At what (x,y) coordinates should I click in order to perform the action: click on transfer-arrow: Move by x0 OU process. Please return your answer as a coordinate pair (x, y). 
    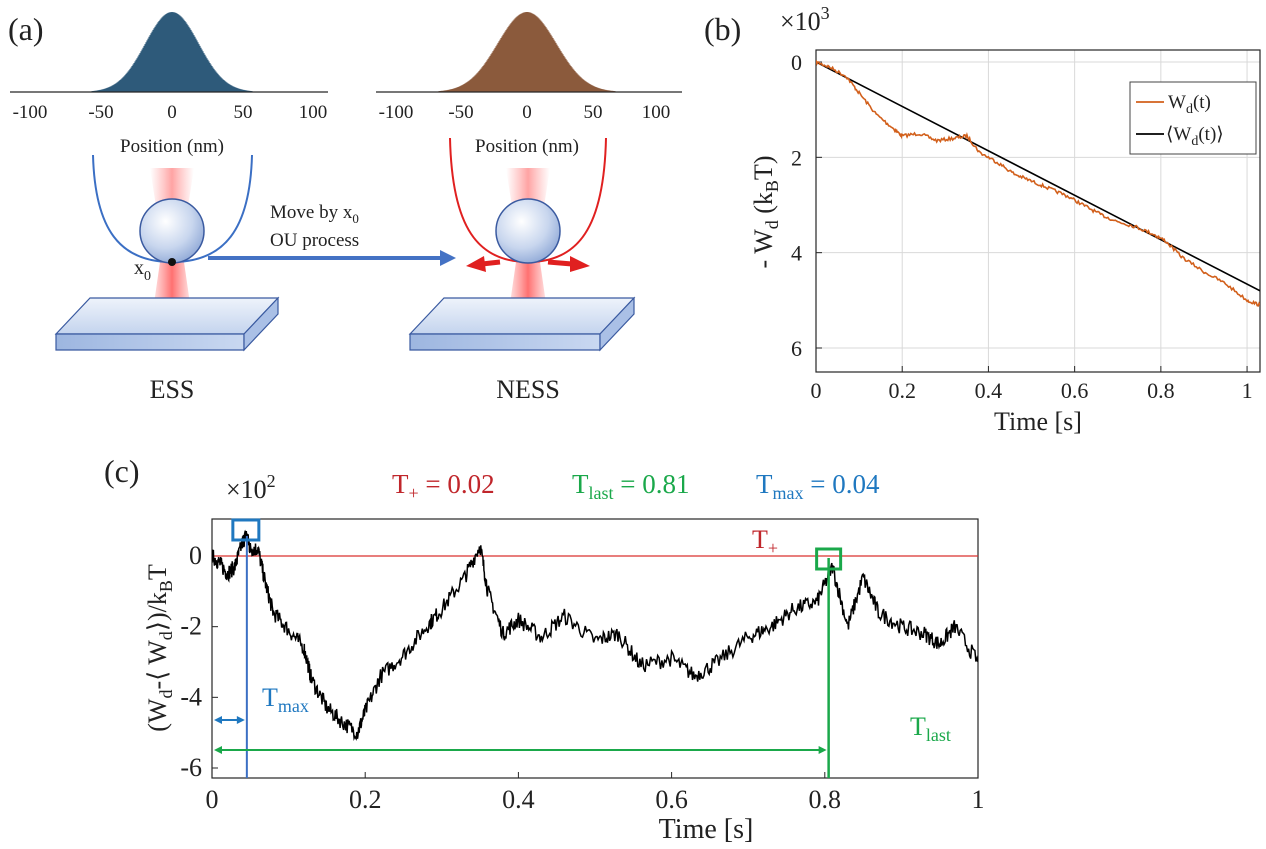
    Looking at the image, I should click on (332, 234).